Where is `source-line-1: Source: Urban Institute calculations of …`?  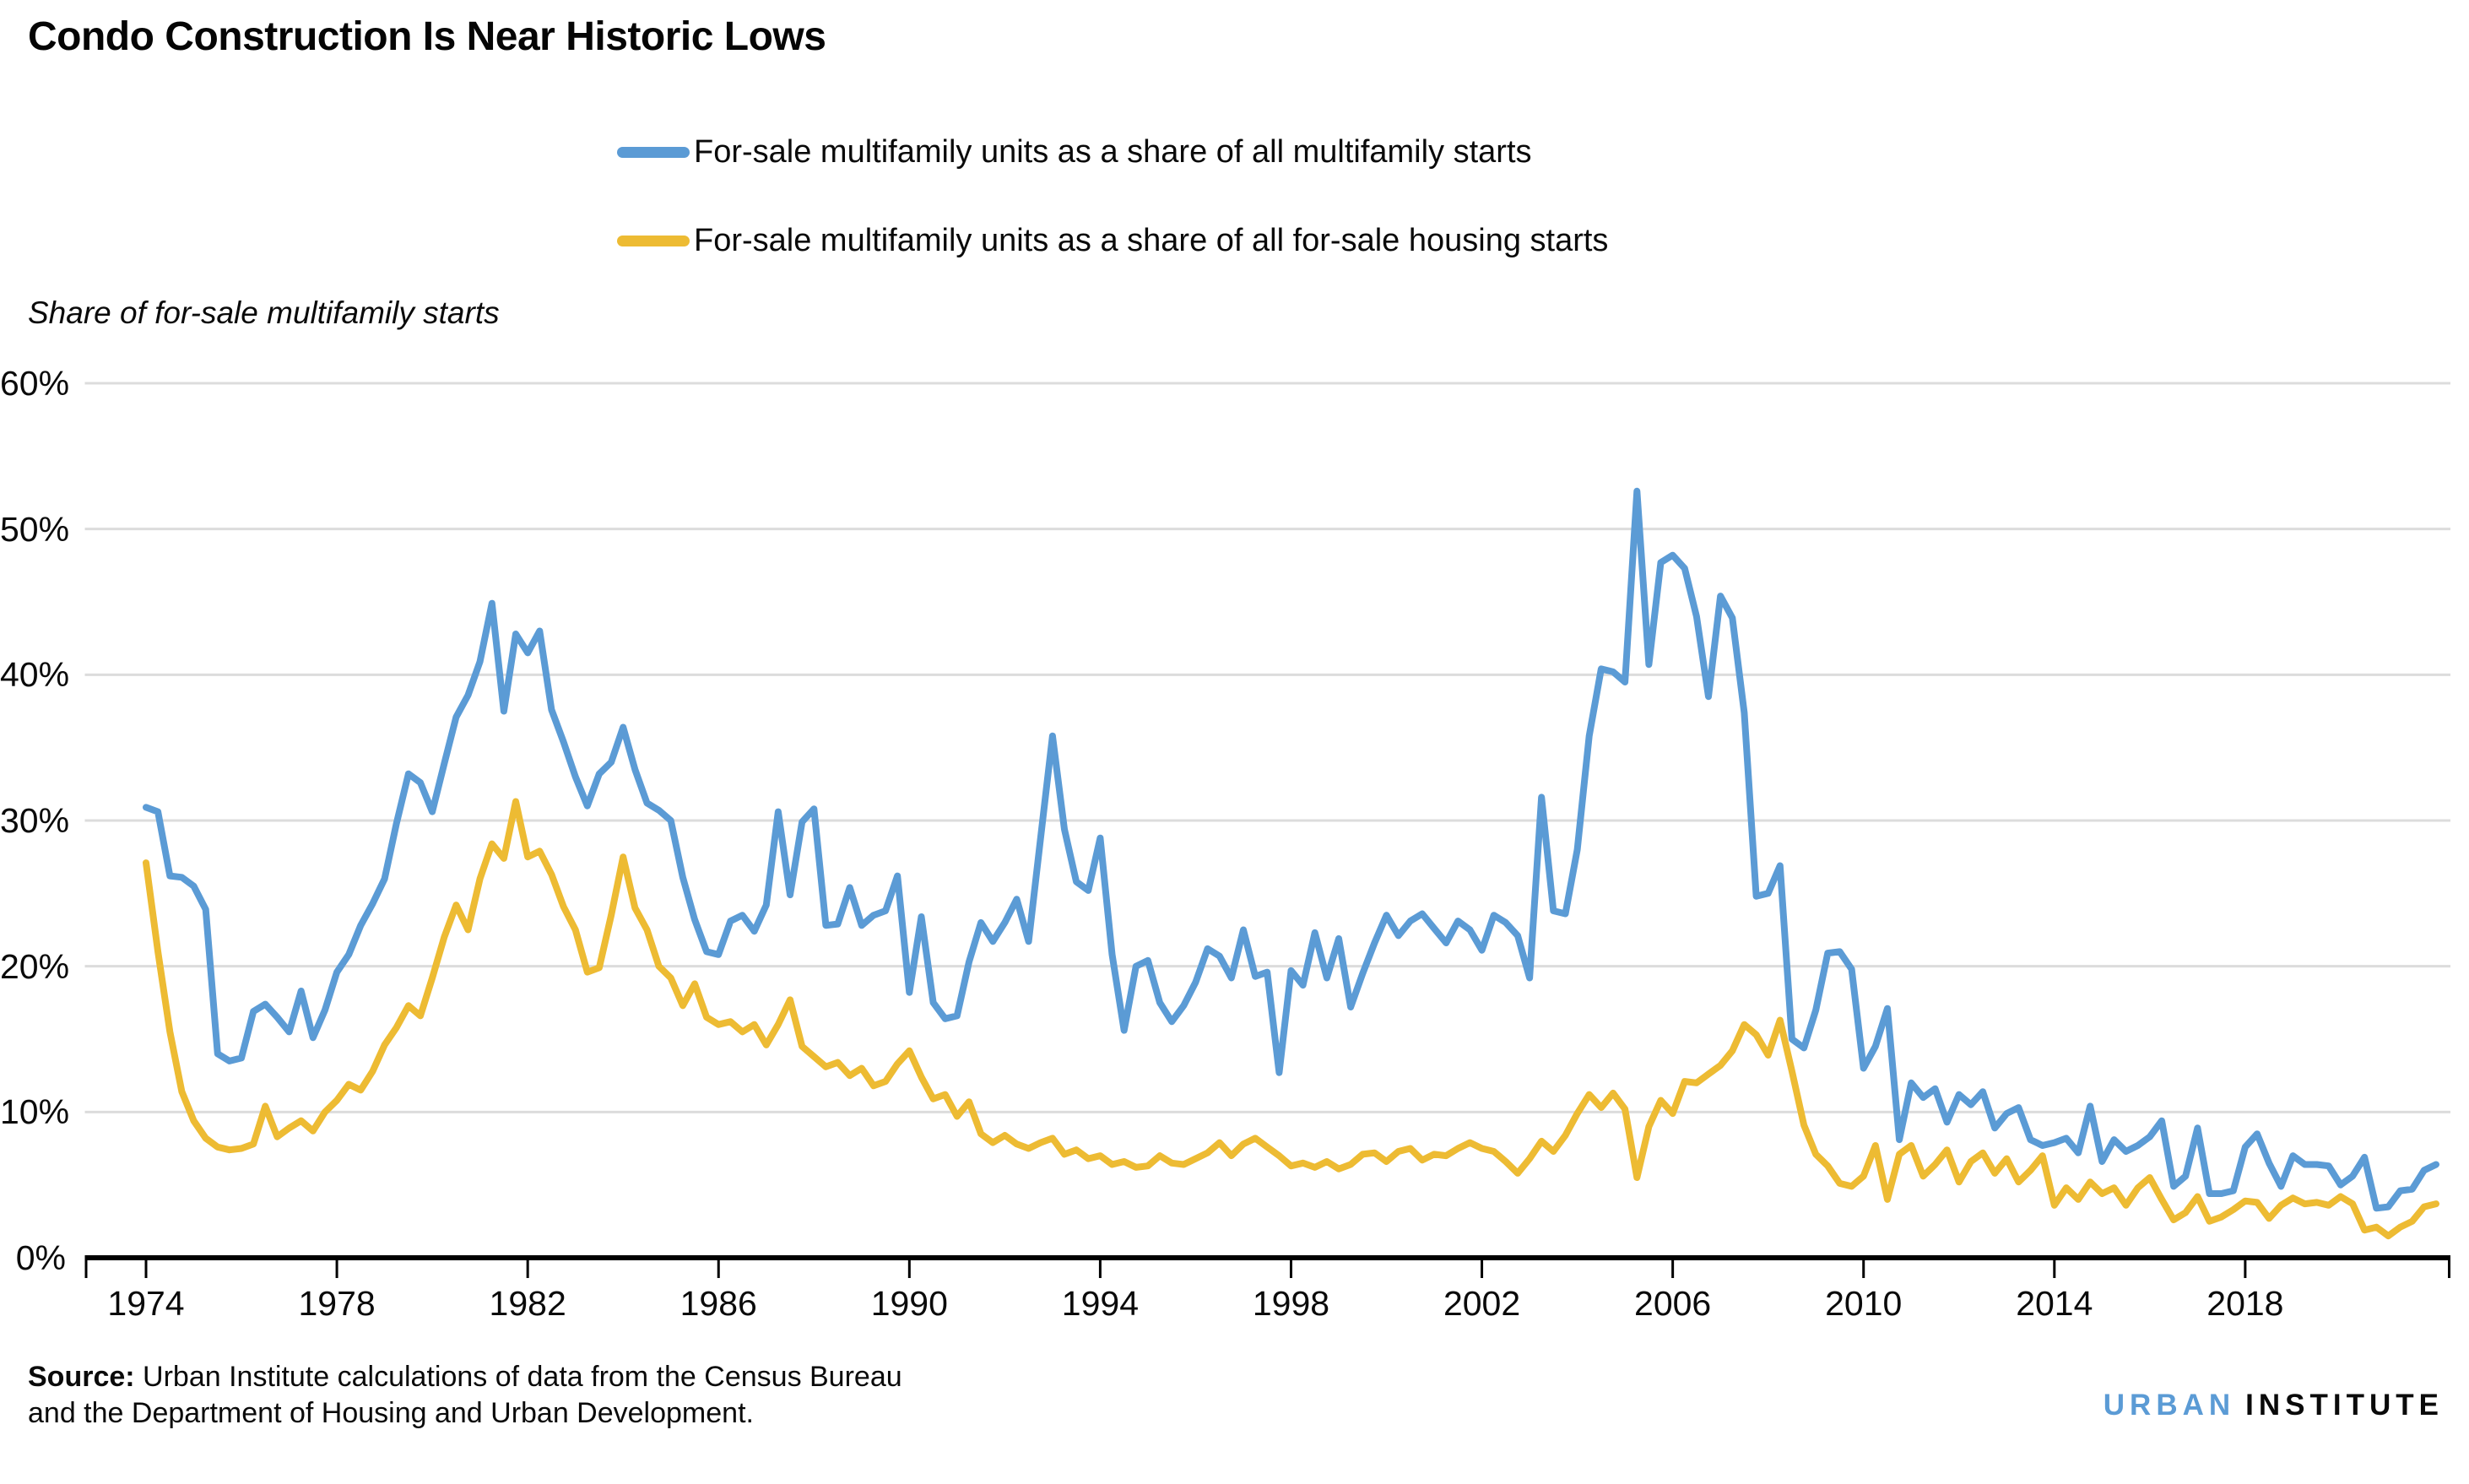 source-line-1: Source: Urban Institute calculations of … is located at coordinates (465, 1377).